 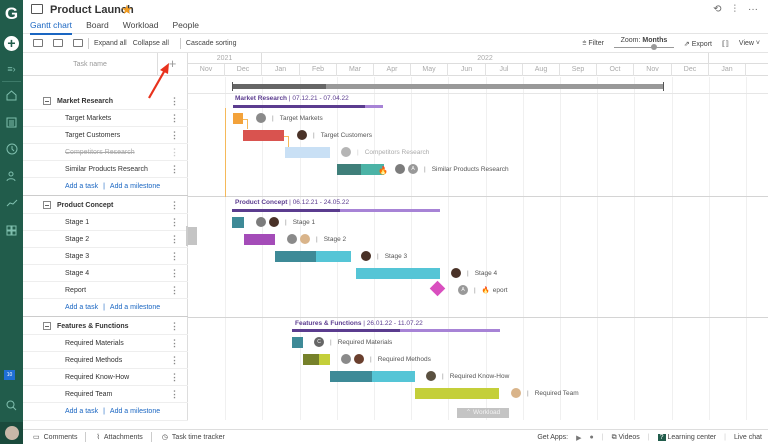 What do you see at coordinates (58, 43) in the screenshot?
I see `calendar-icon` at bounding box center [58, 43].